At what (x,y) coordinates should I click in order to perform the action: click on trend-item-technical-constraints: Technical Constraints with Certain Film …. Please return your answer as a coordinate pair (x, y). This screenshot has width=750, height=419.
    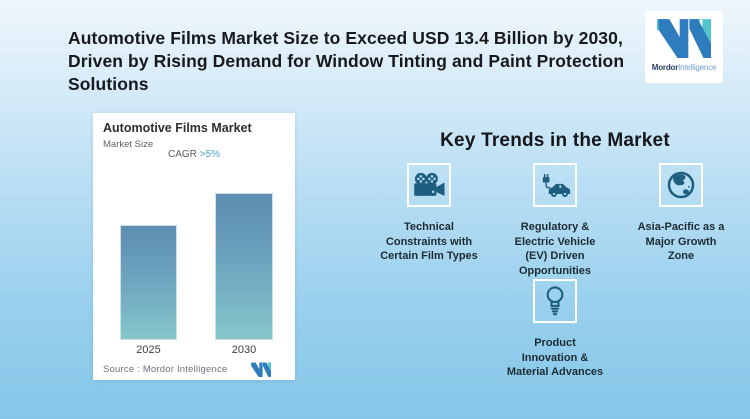
    Looking at the image, I should click on (429, 220).